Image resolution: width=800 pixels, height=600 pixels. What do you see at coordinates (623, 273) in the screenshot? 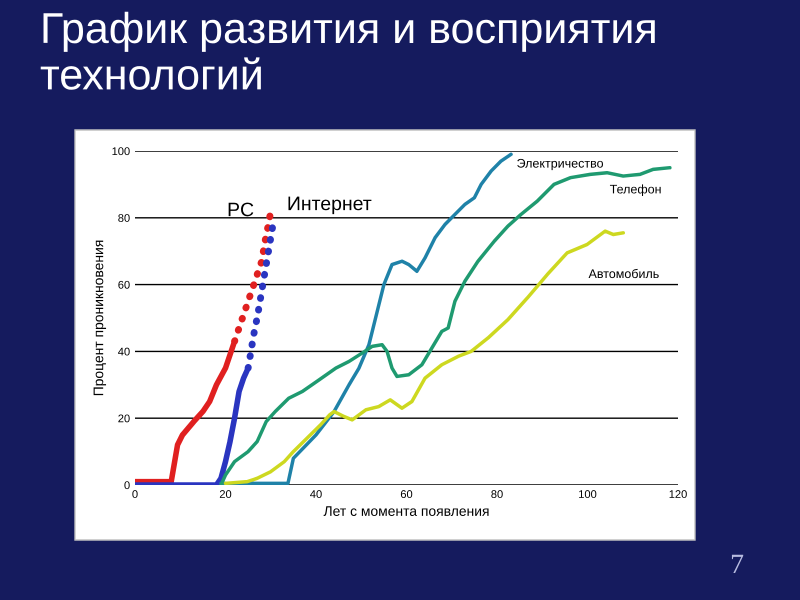
I see `series-label: Автомобиль` at bounding box center [623, 273].